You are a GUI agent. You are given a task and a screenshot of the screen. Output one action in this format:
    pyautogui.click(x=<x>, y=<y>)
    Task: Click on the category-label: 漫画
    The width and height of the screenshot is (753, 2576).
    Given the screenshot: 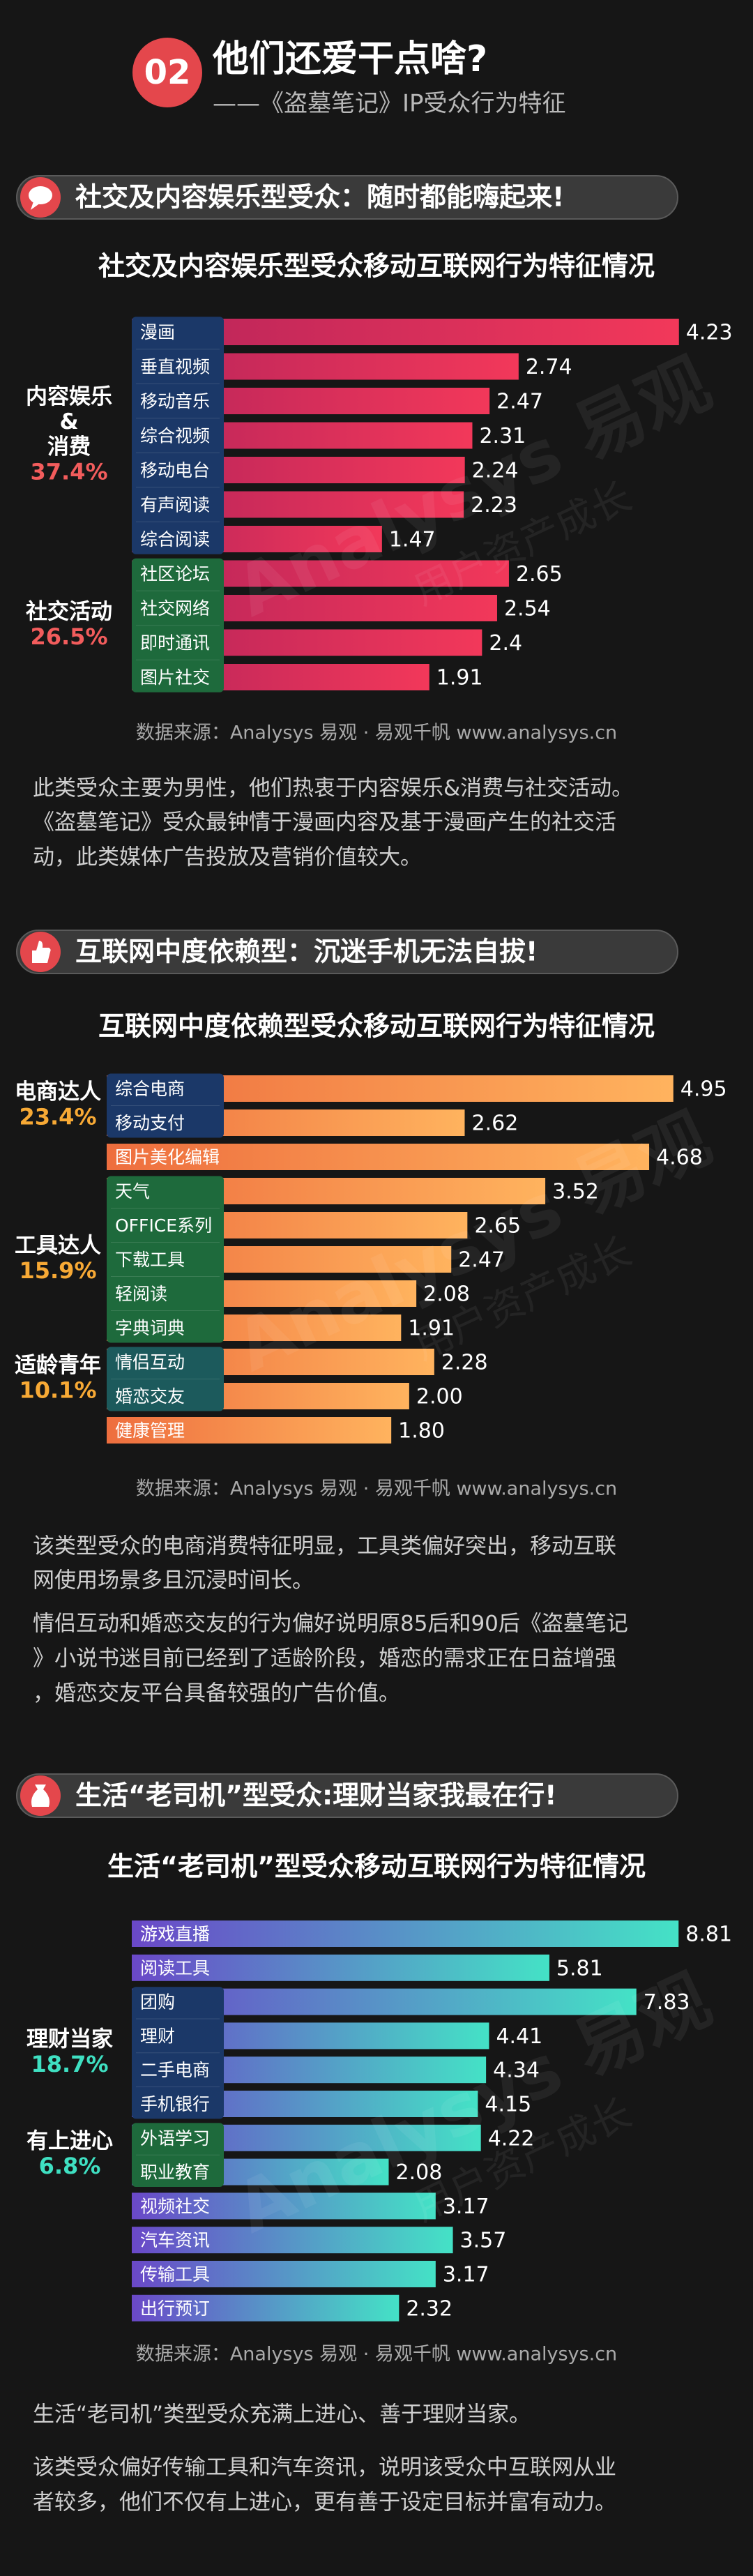 What is the action you would take?
    pyautogui.click(x=157, y=332)
    